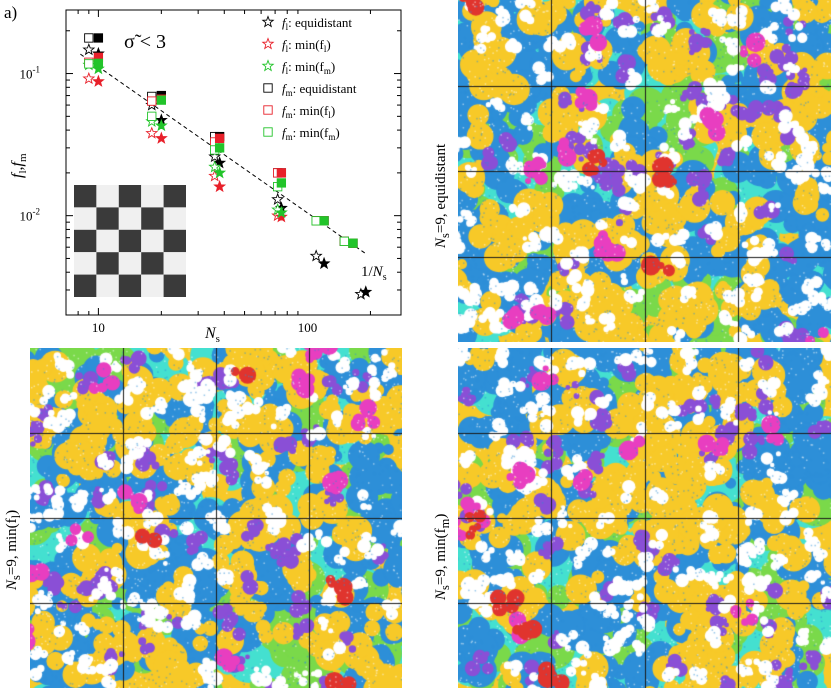 This screenshot has width=831, height=688. Describe the element at coordinates (308, 327) in the screenshot. I see `x-tick-label: 100` at that location.